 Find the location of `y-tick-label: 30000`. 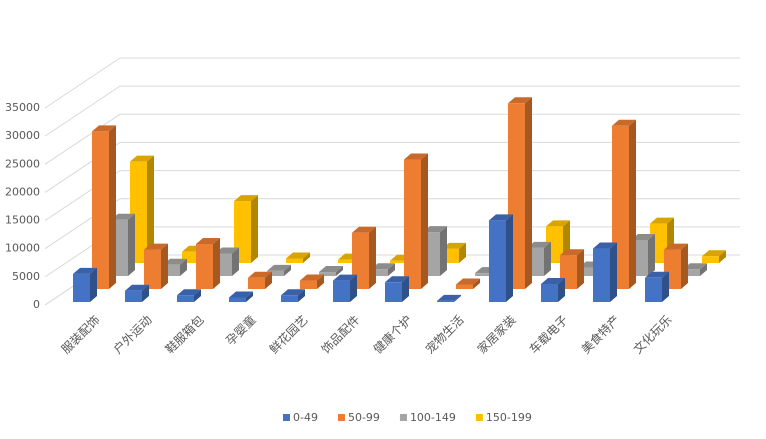

y-tick-label: 30000 is located at coordinates (22, 135).